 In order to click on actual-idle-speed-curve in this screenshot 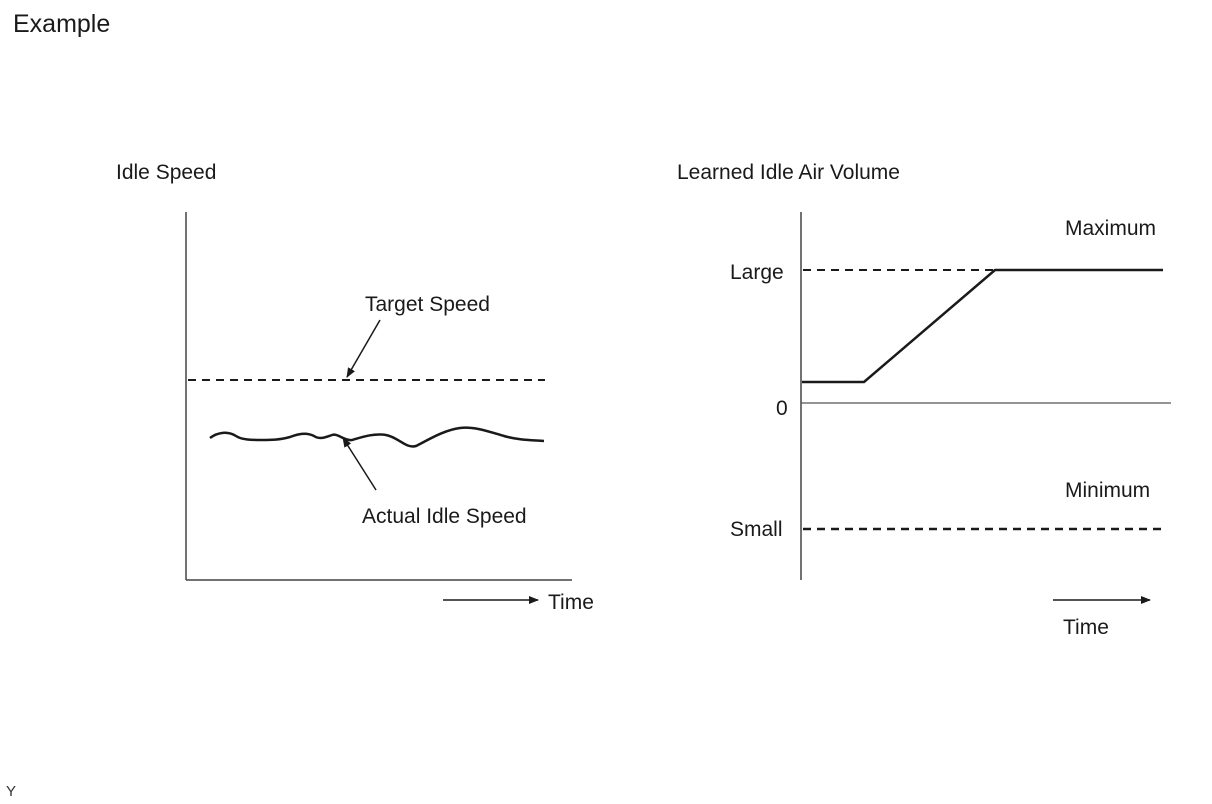, I will do `click(377, 437)`.